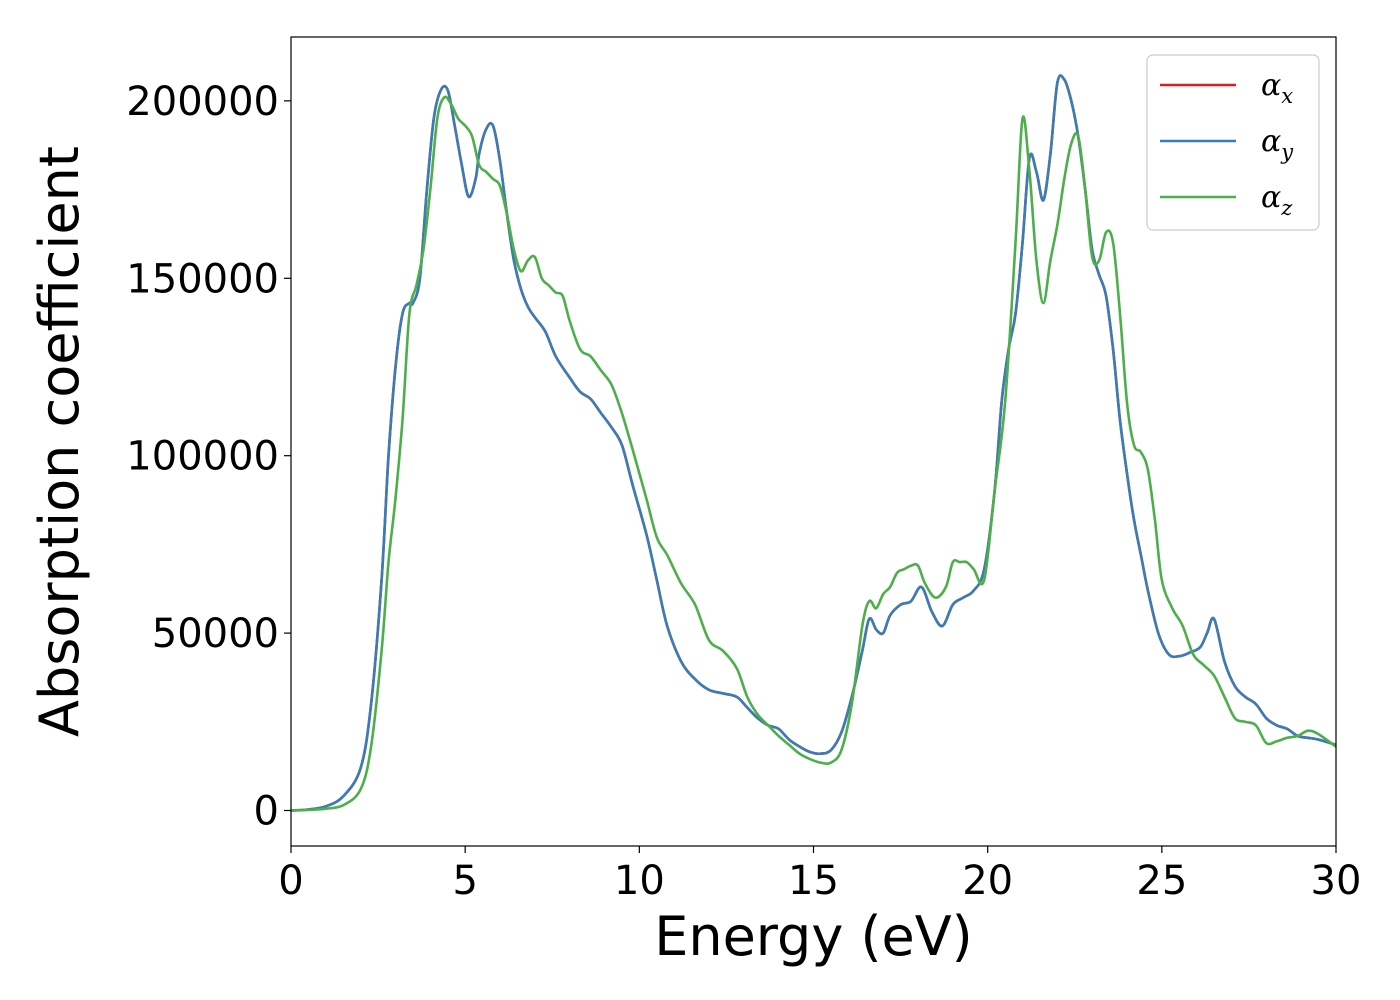 This screenshot has width=1400, height=1000. Describe the element at coordinates (202, 457) in the screenshot. I see `y-tick-label: 100000` at that location.